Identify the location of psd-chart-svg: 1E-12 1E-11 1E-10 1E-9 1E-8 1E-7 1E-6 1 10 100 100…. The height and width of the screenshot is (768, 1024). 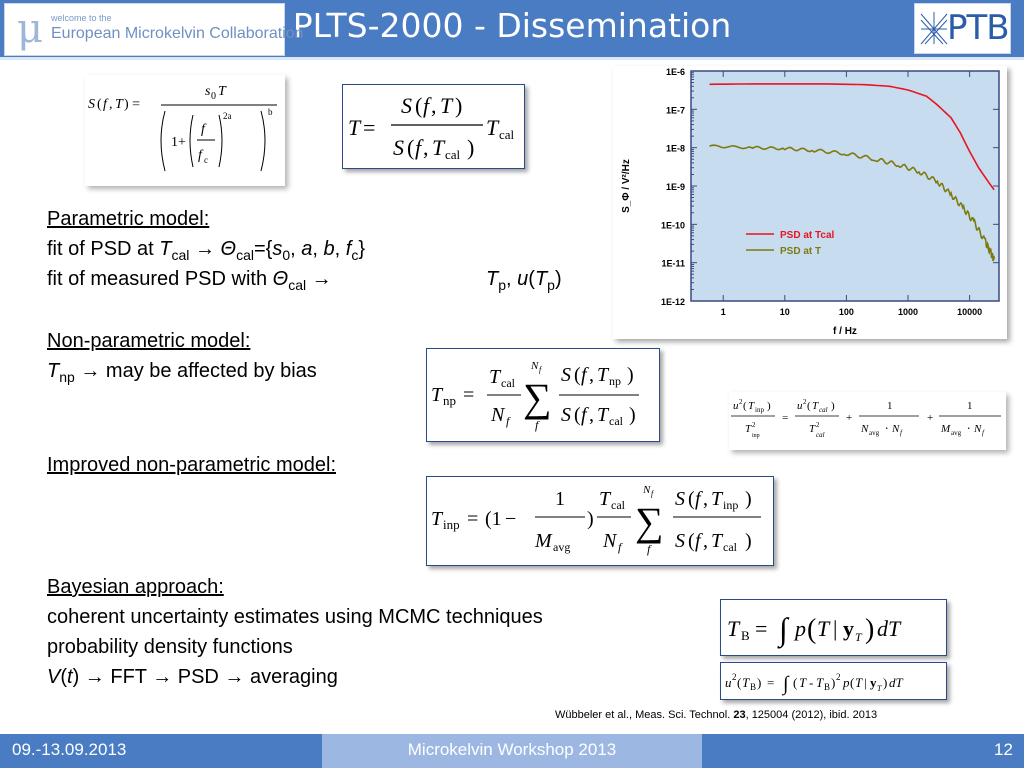
(810, 202).